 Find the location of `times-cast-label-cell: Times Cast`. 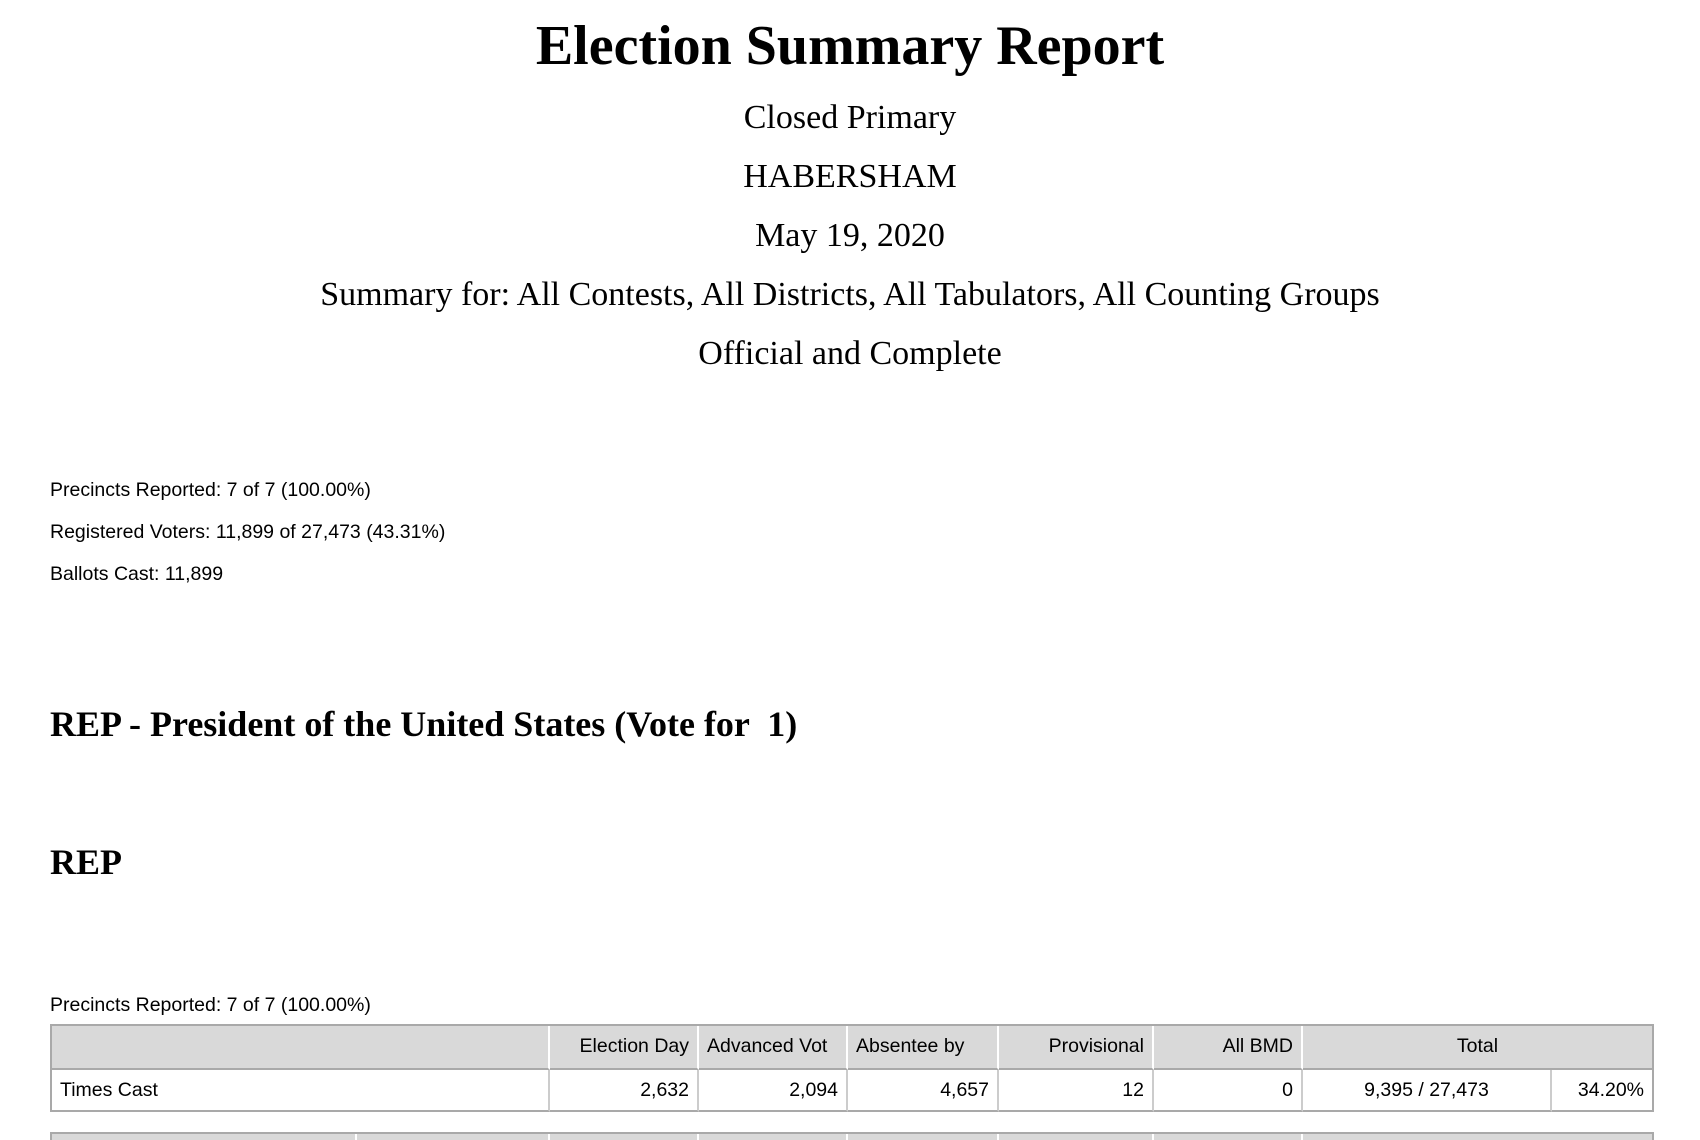

times-cast-label-cell: Times Cast is located at coordinates (301, 1091).